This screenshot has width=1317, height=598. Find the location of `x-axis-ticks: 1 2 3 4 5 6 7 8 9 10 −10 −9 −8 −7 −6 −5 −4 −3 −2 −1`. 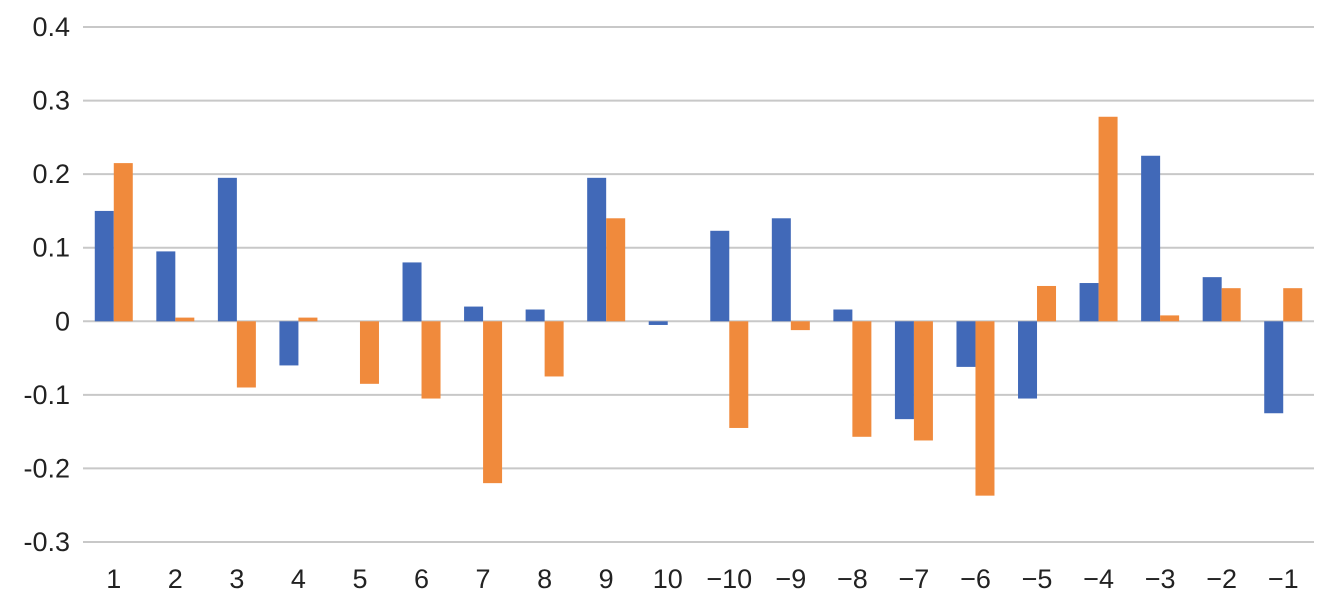

x-axis-ticks: 1 2 3 4 5 6 7 8 9 10 −10 −9 −8 −7 −6 −5 −4 −3 −2 −1 is located at coordinates (702, 579).